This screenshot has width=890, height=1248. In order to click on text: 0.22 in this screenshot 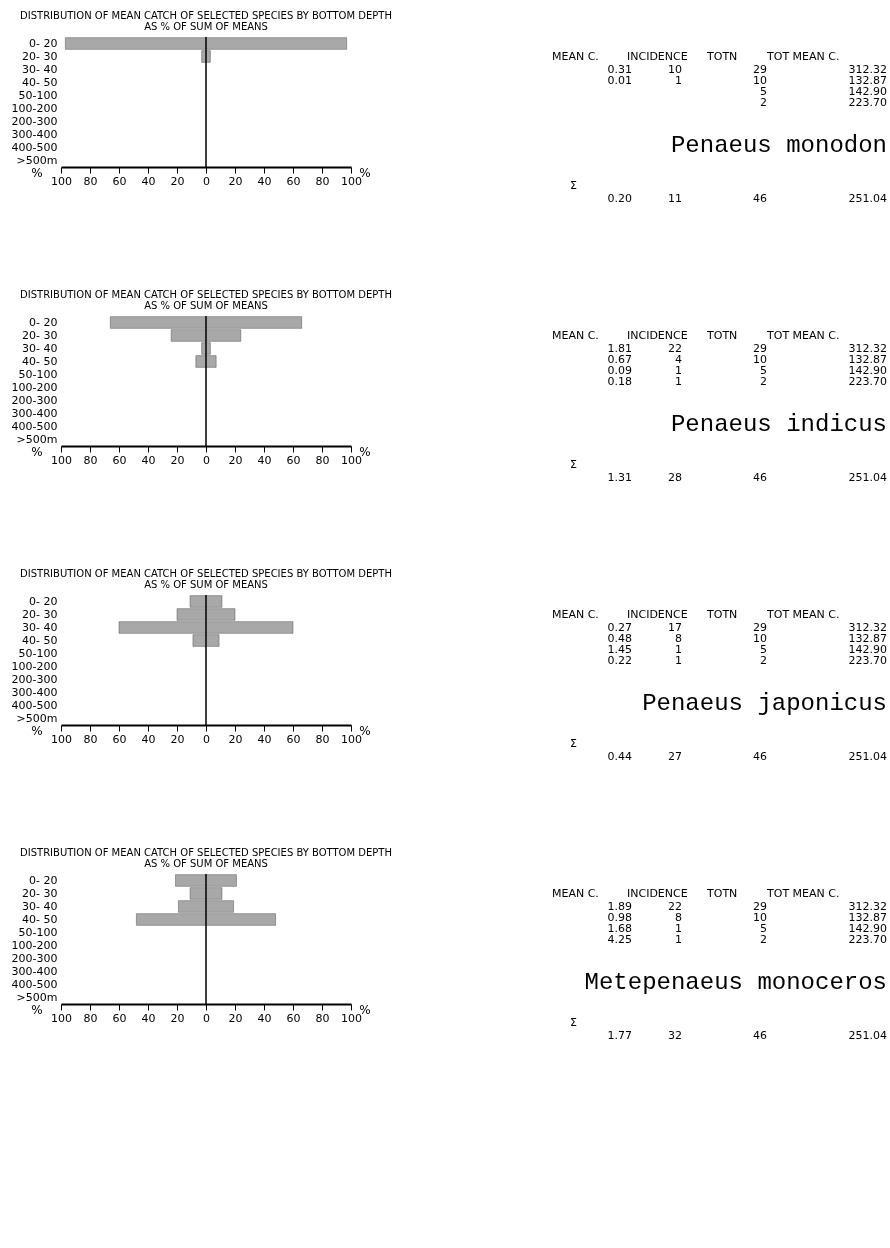, I will do `click(619, 660)`.